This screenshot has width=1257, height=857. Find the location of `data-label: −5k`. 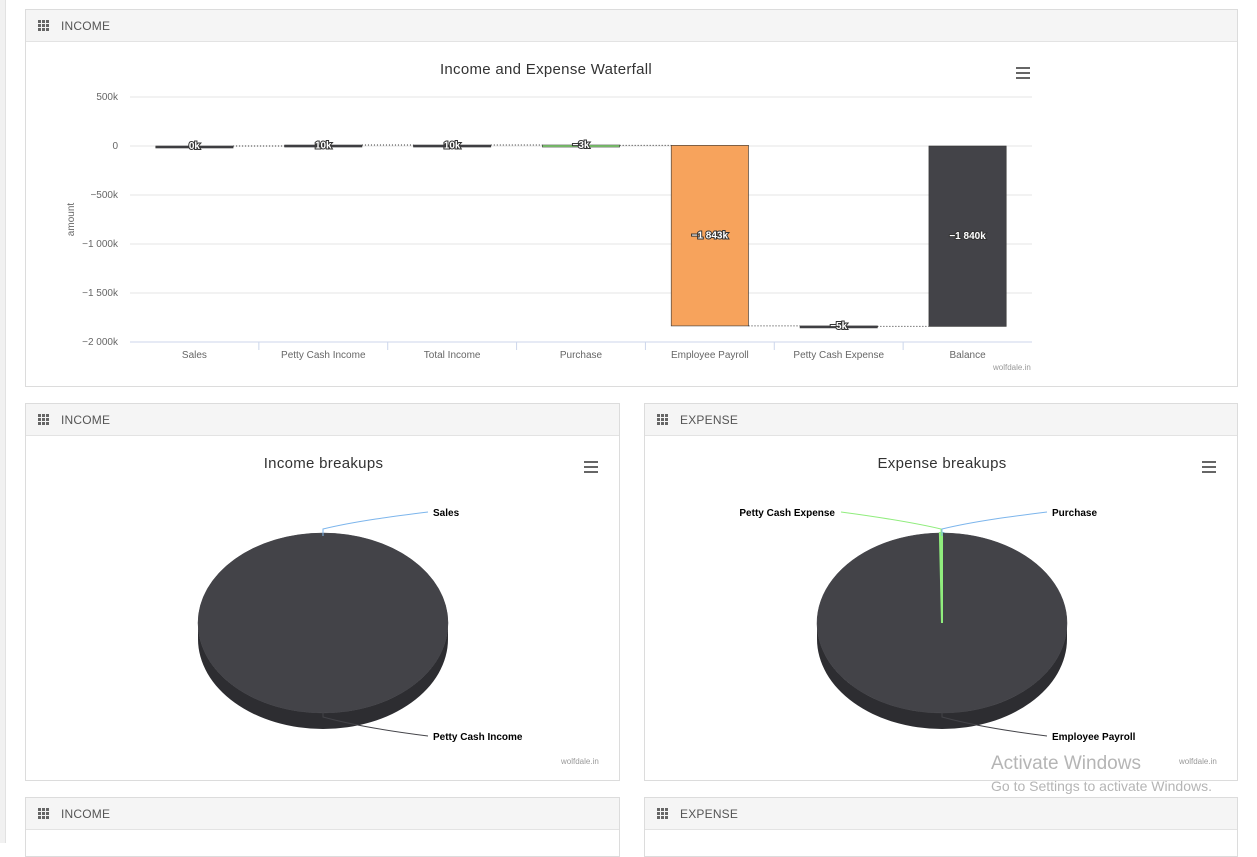

data-label: −5k is located at coordinates (838, 326).